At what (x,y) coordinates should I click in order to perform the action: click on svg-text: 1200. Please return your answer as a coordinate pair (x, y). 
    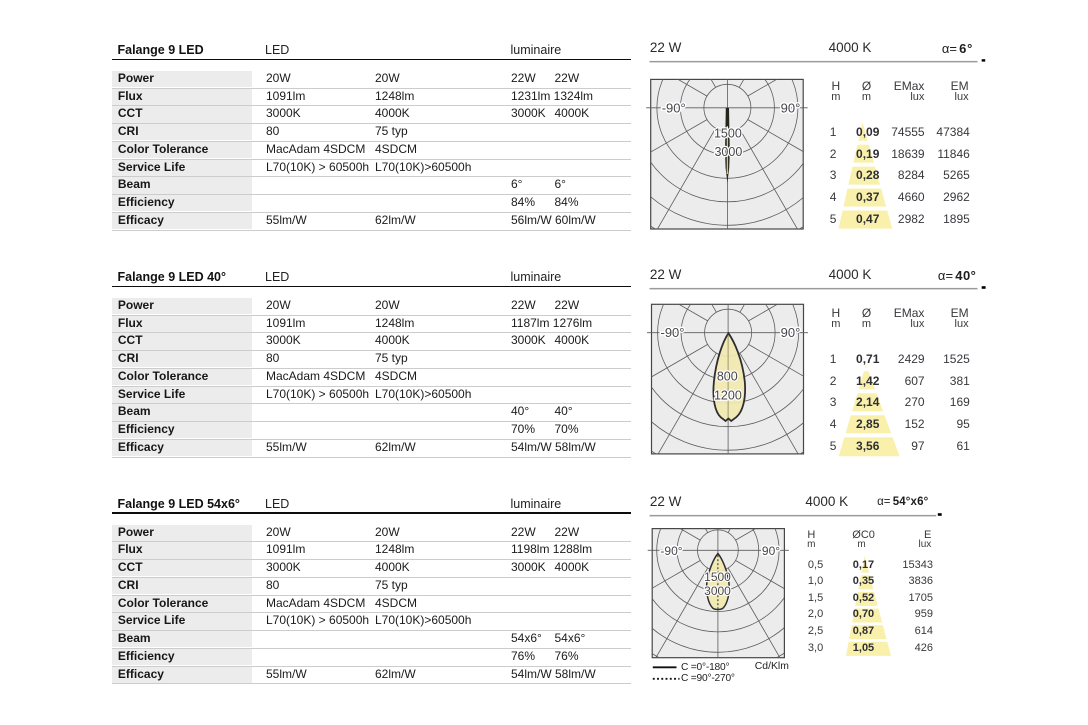
    Looking at the image, I should click on (728, 395).